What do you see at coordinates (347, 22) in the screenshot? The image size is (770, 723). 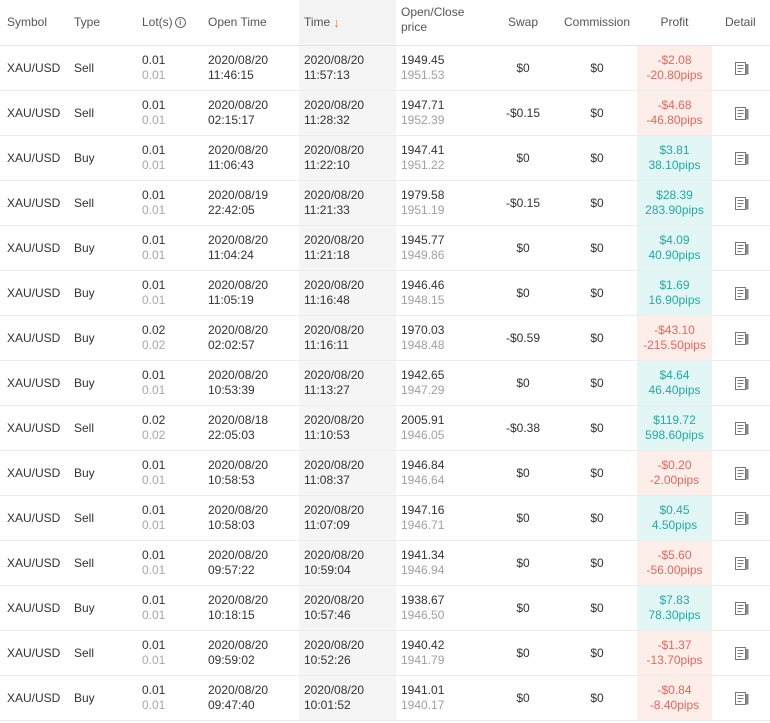 I see `header-time: Time ↓` at bounding box center [347, 22].